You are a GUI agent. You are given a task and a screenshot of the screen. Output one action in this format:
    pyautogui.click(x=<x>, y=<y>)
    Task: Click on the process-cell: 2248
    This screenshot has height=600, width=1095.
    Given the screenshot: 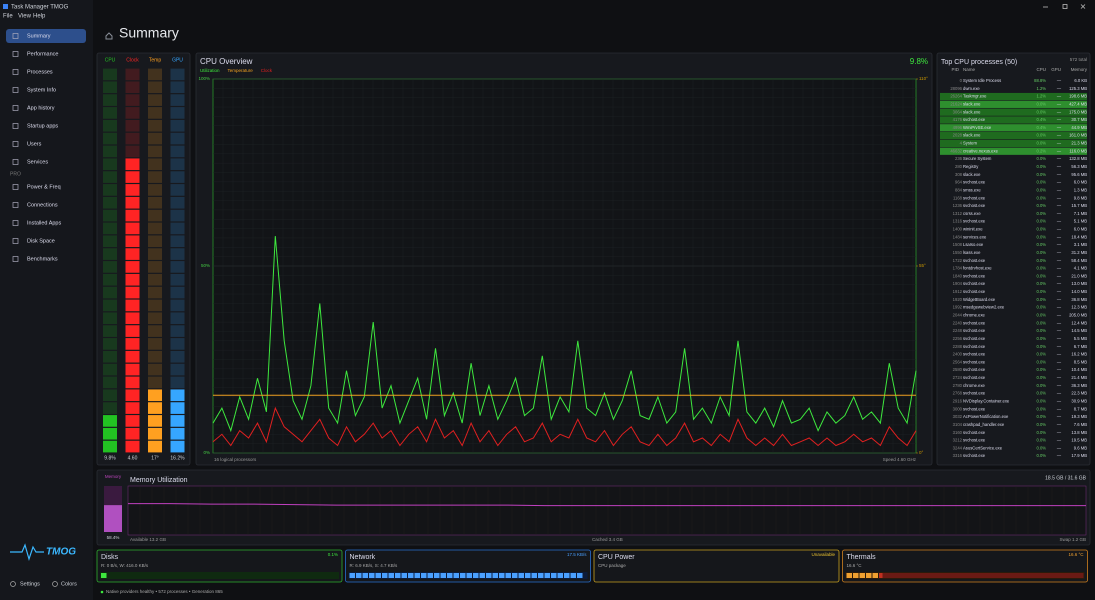 What is the action you would take?
    pyautogui.click(x=958, y=330)
    